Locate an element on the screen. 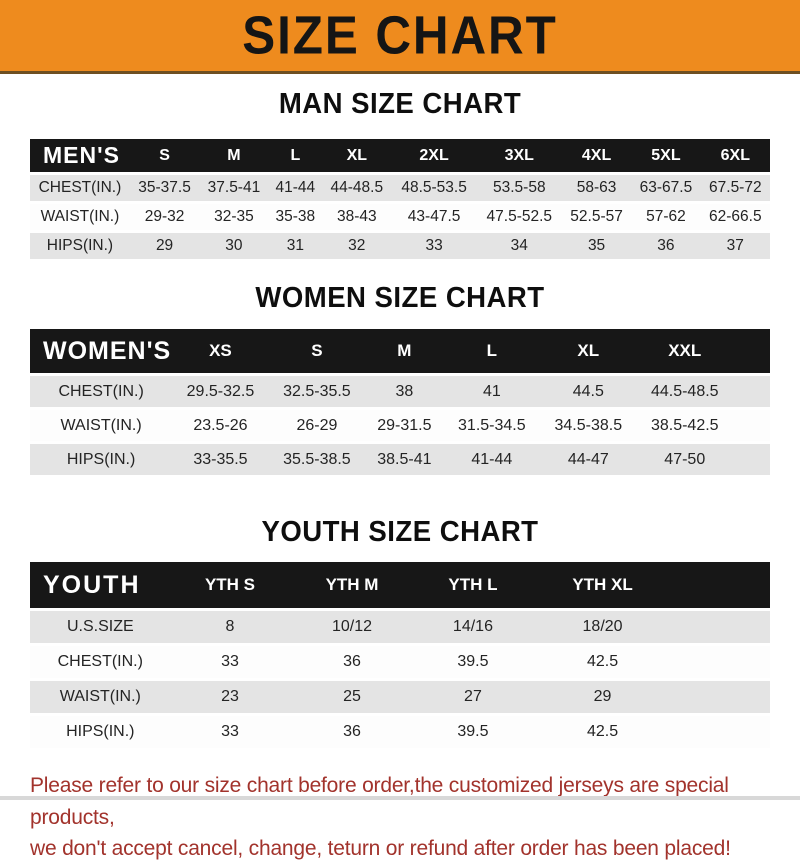 The width and height of the screenshot is (800, 865). size-column-header: YTH L is located at coordinates (473, 586).